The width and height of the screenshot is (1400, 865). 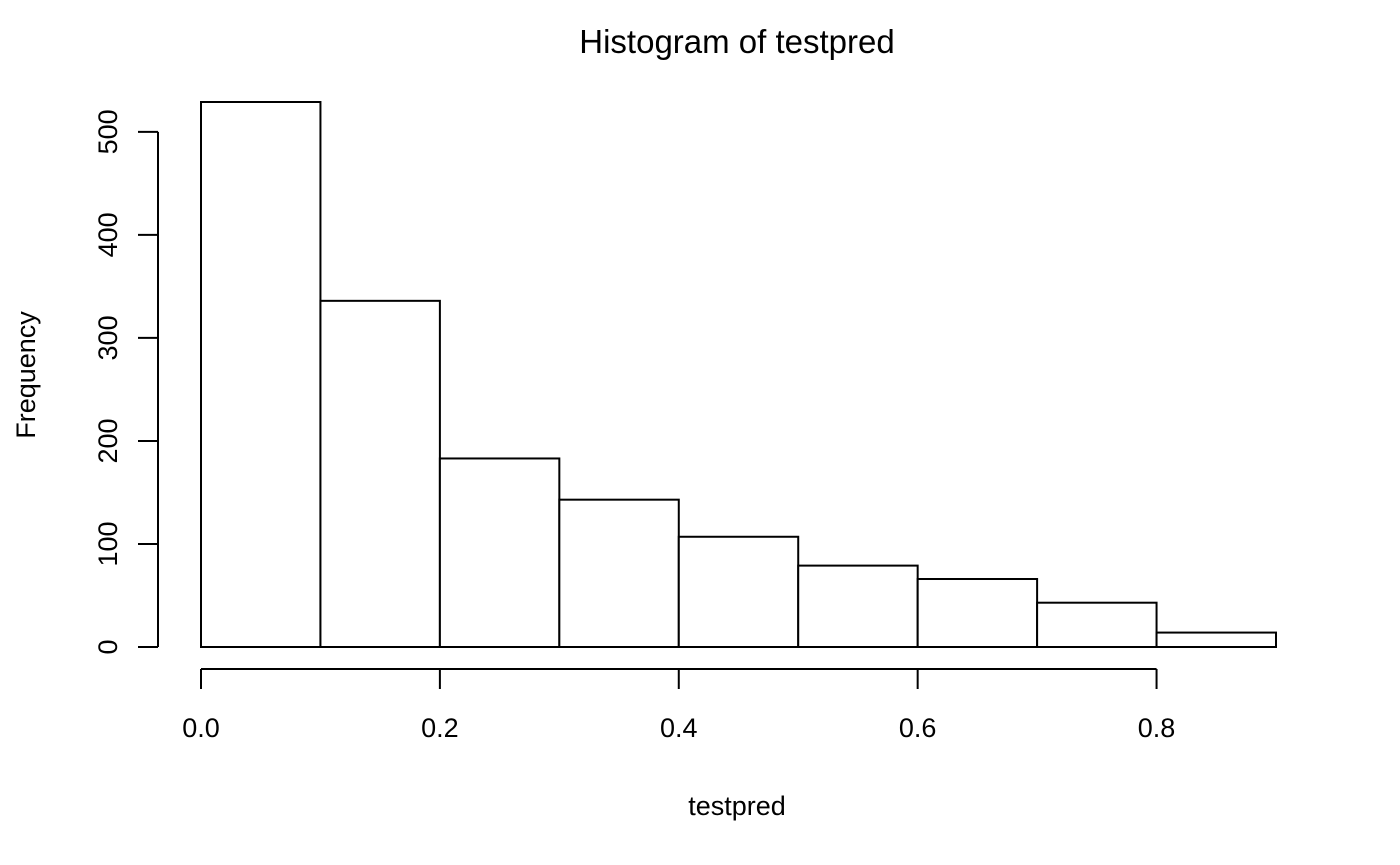 I want to click on x-axis-label: testpred, so click(x=737, y=806).